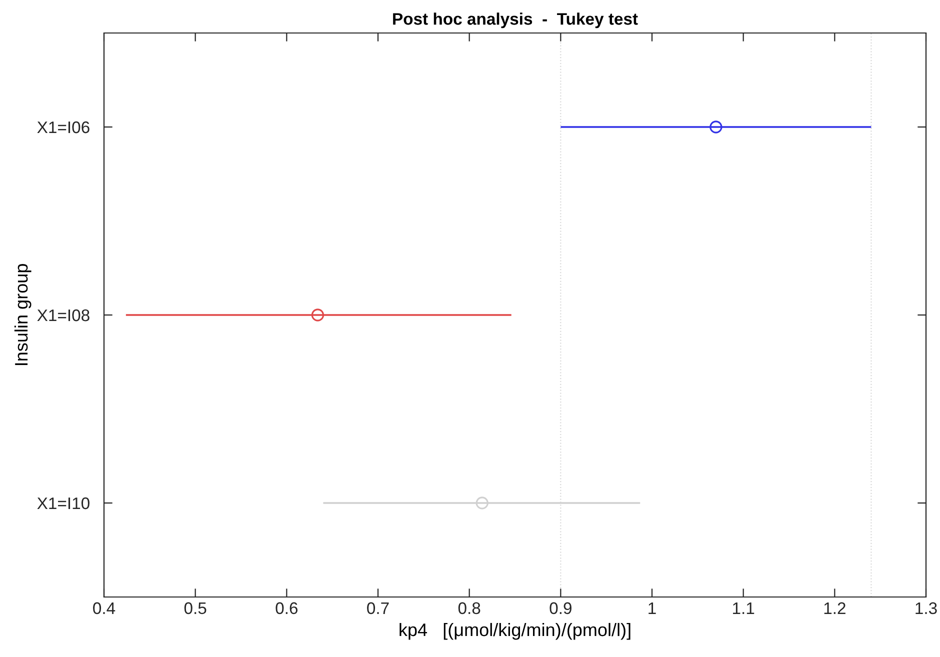 The height and width of the screenshot is (657, 940). I want to click on y-axis-title: Insulin group, so click(23, 315).